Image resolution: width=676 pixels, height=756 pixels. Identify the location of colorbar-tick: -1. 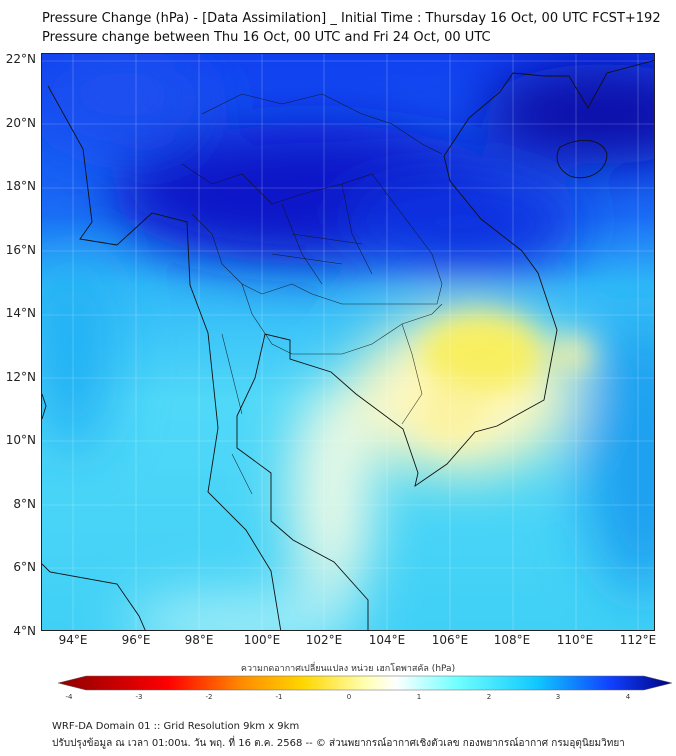
(279, 697).